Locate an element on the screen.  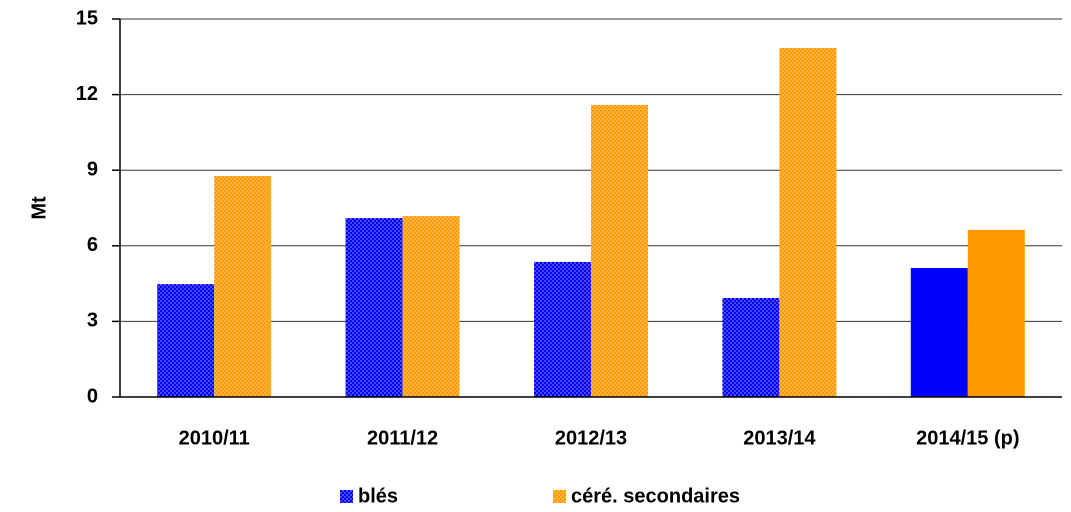
x-tick-label: 2010/11 is located at coordinates (214, 438).